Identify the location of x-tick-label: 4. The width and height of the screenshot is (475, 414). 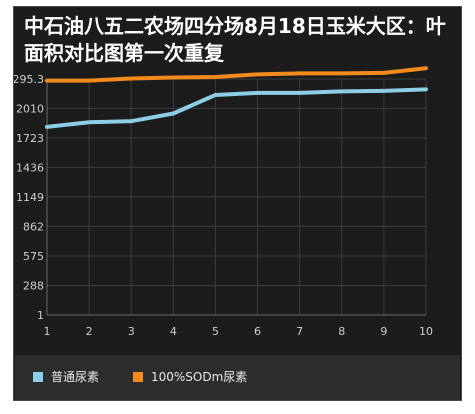
(173, 331).